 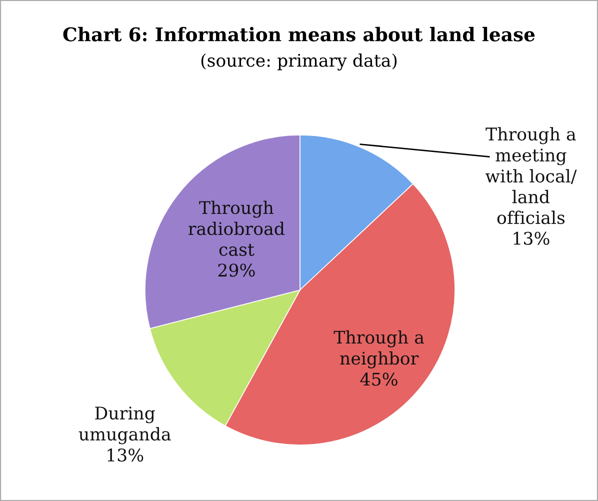 What do you see at coordinates (124, 425) in the screenshot?
I see `slice-label: During umuganda` at bounding box center [124, 425].